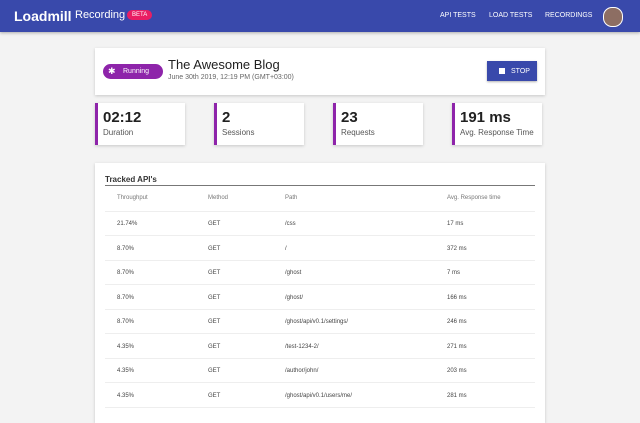 The width and height of the screenshot is (640, 423). Describe the element at coordinates (136, 71) in the screenshot. I see `status-text: Running` at that location.